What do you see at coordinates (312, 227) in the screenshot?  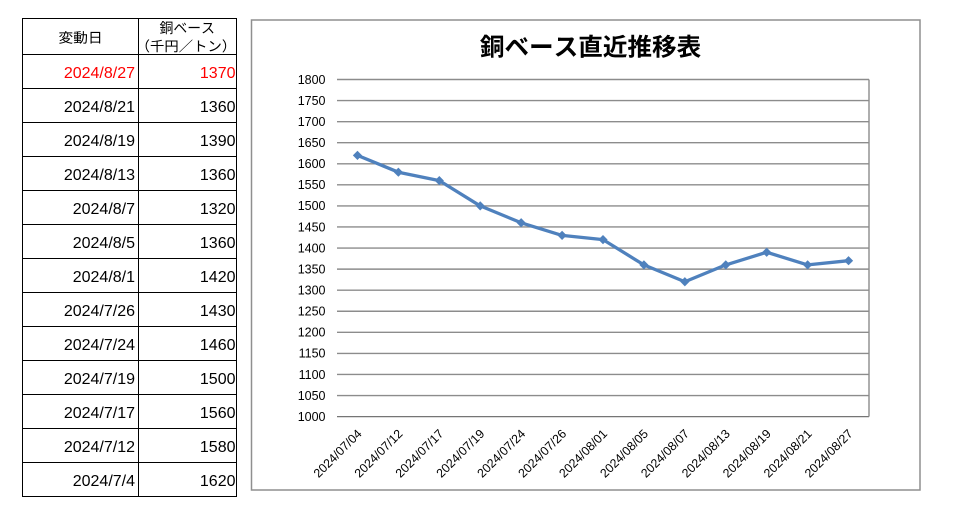 I see `svg-text: 1450` at bounding box center [312, 227].